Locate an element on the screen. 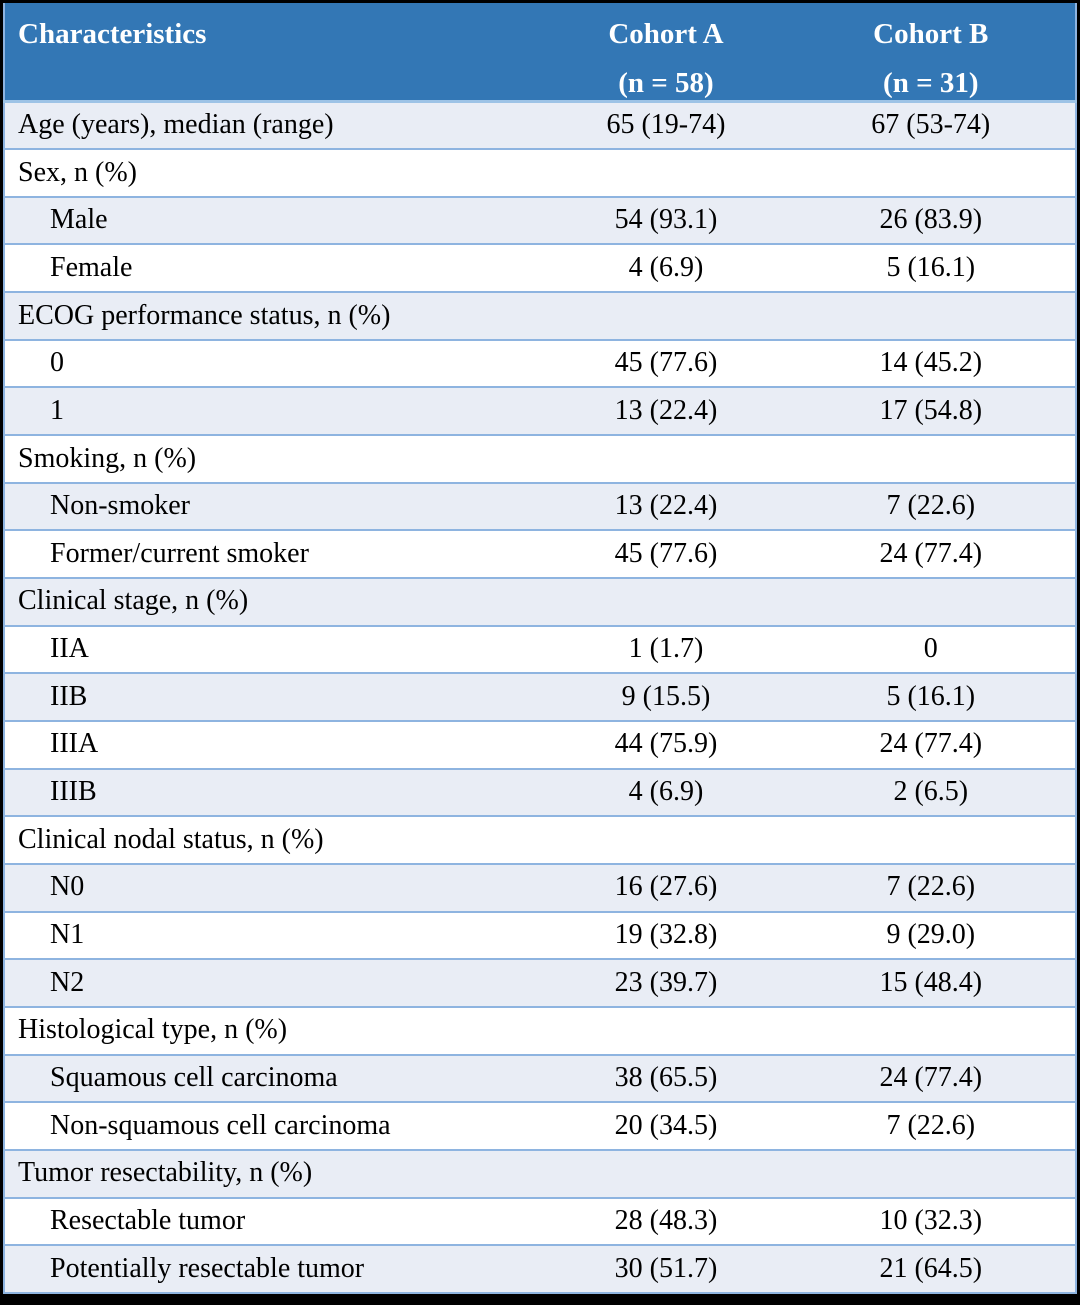 The width and height of the screenshot is (1080, 1305). table-row: 1 13 (22.4) 17 (54.8) is located at coordinates (540, 411).